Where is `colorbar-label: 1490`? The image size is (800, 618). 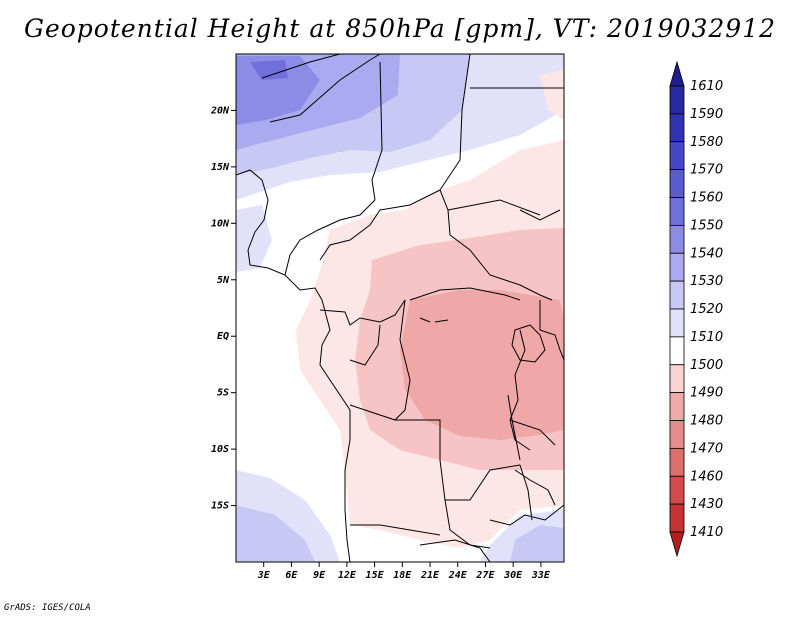 colorbar-label: 1490 is located at coordinates (706, 393).